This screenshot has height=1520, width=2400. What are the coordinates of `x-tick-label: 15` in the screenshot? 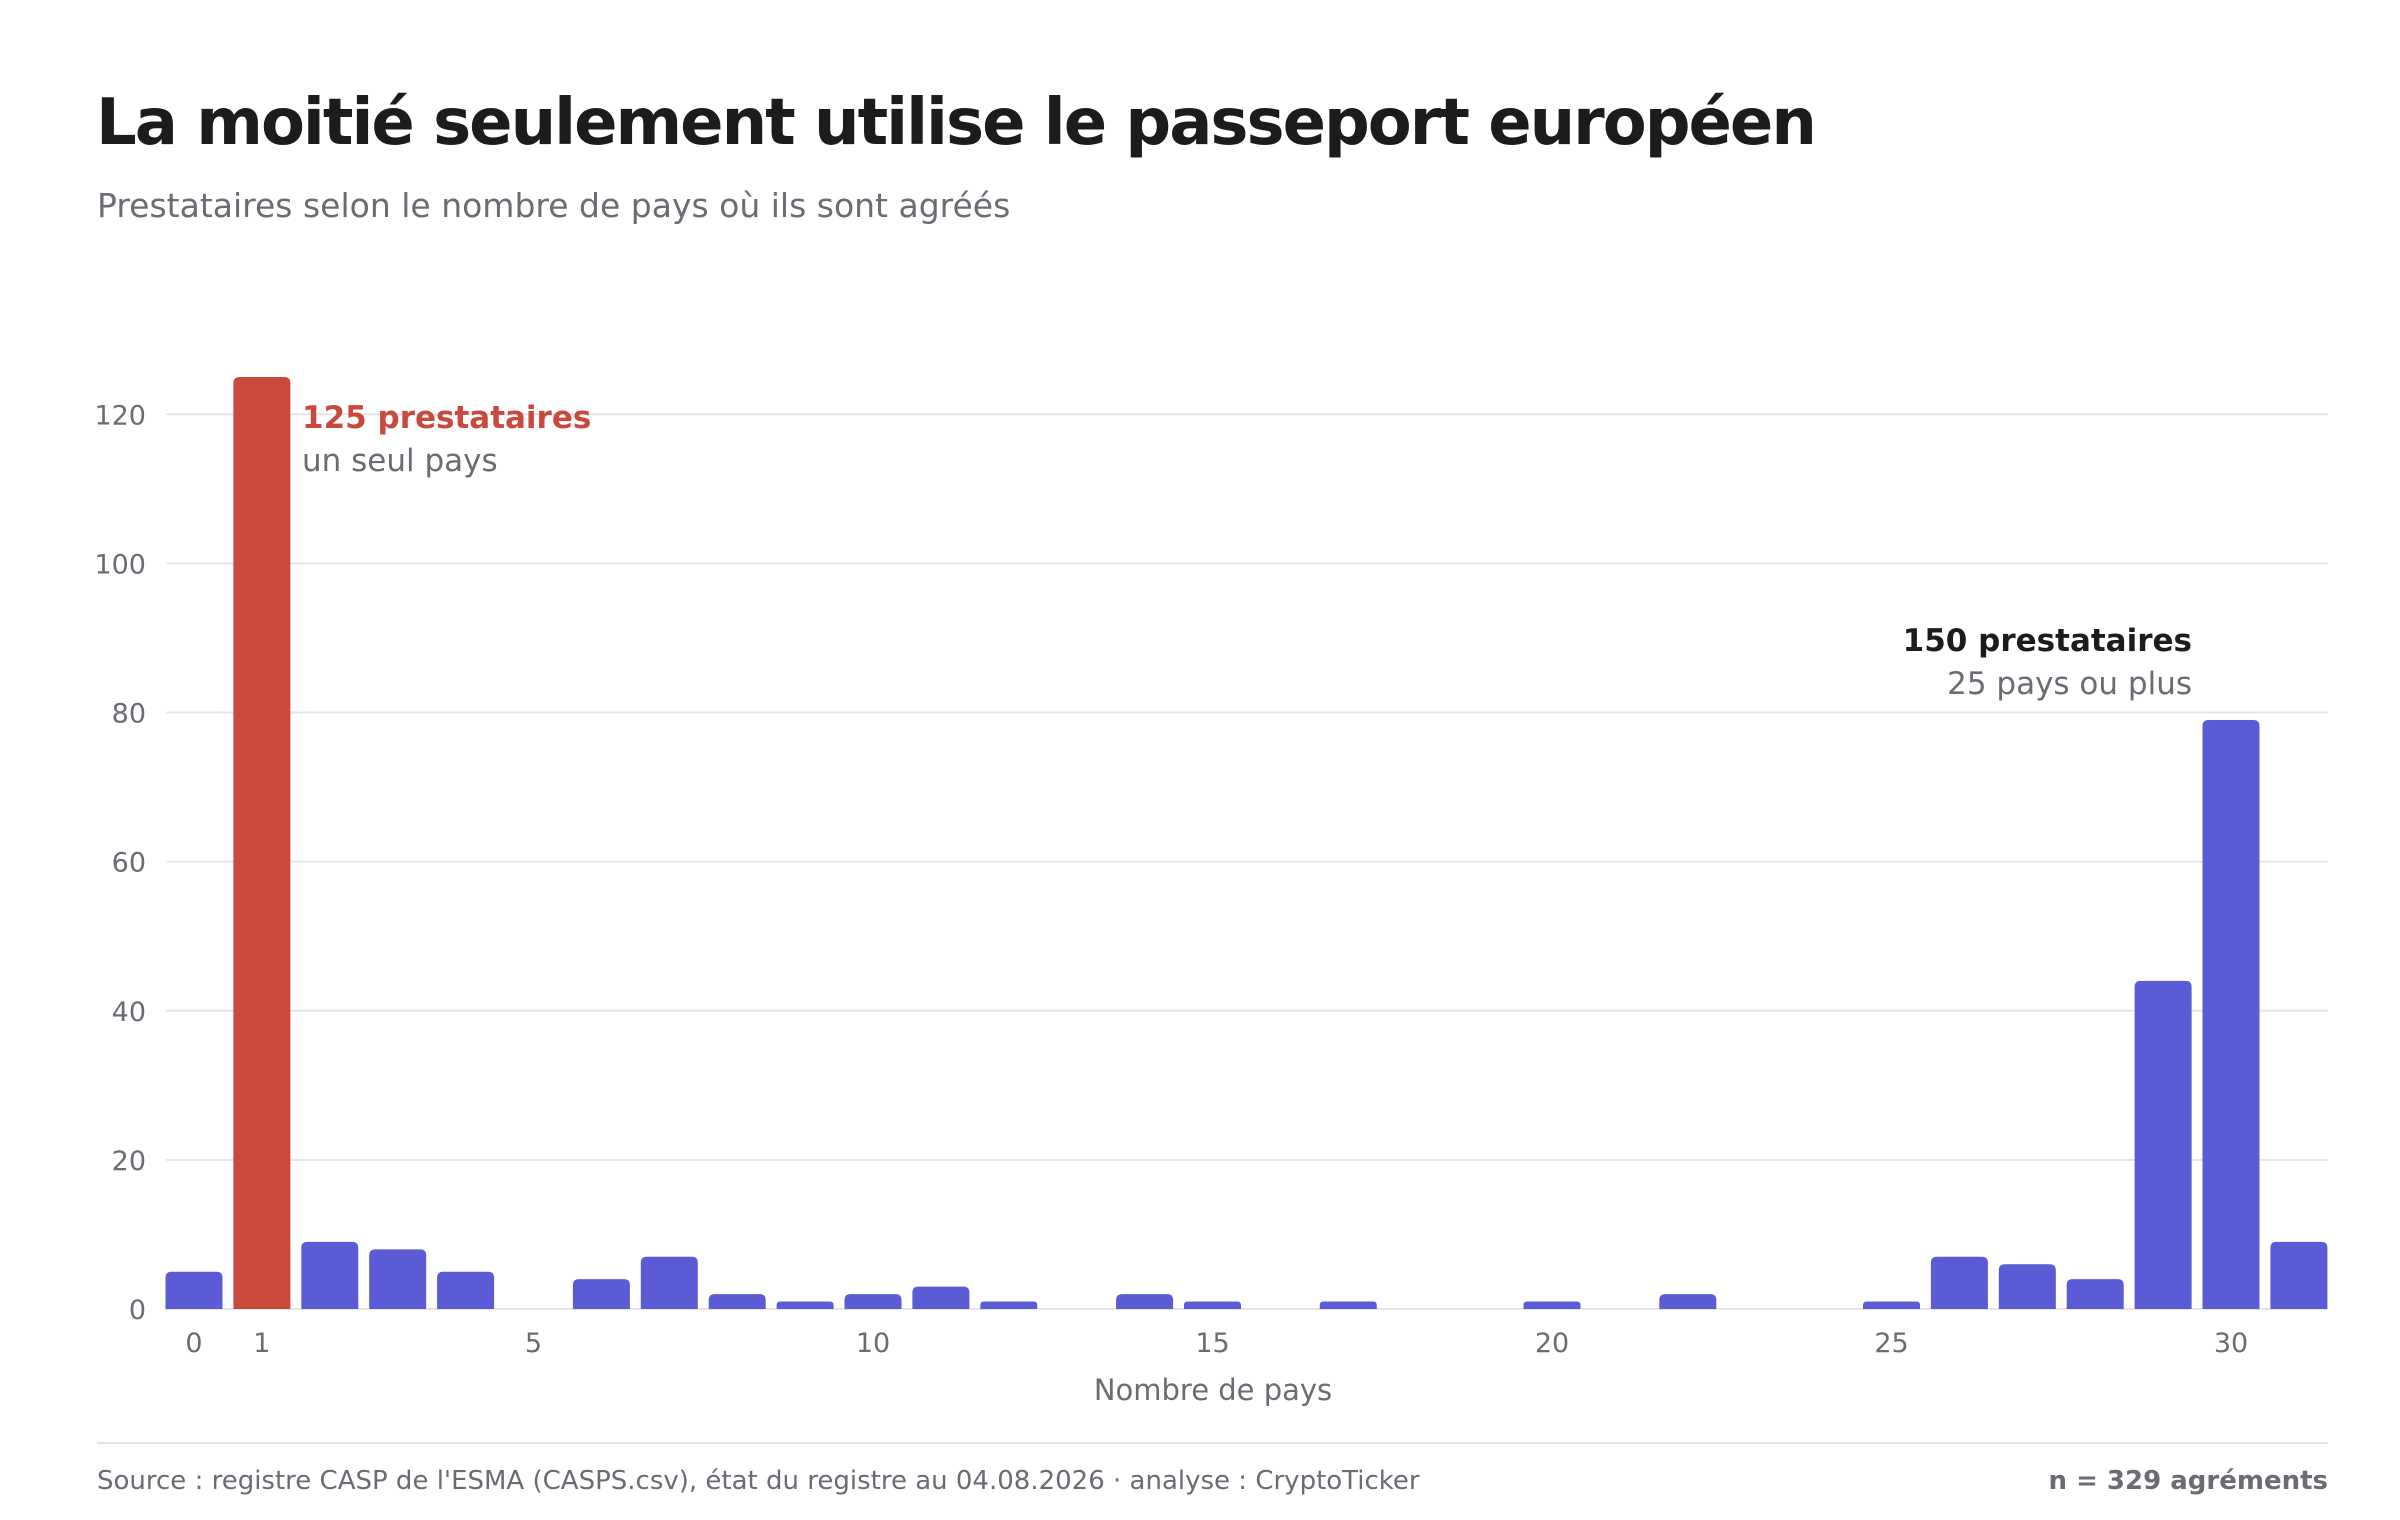 It's located at (1212, 1343).